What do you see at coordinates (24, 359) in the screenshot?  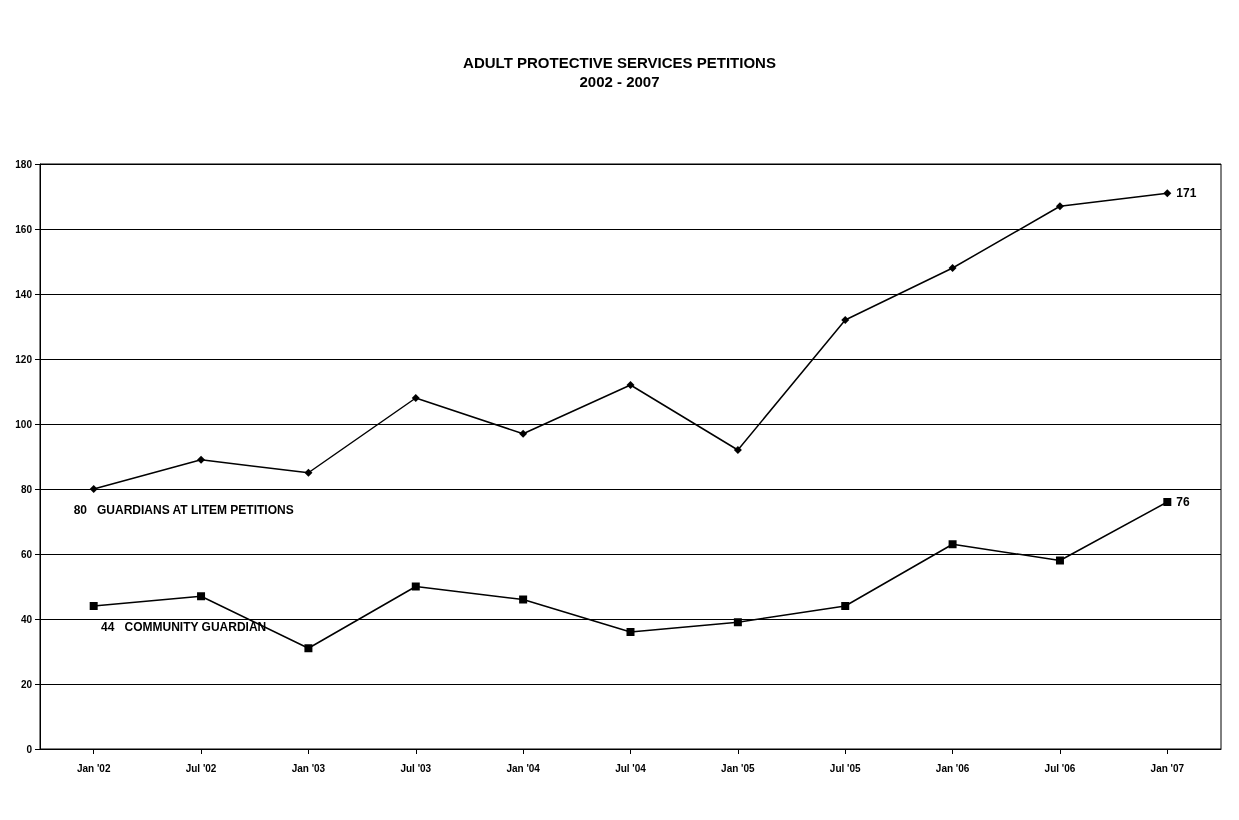 I see `y-tick-label: 120` at bounding box center [24, 359].